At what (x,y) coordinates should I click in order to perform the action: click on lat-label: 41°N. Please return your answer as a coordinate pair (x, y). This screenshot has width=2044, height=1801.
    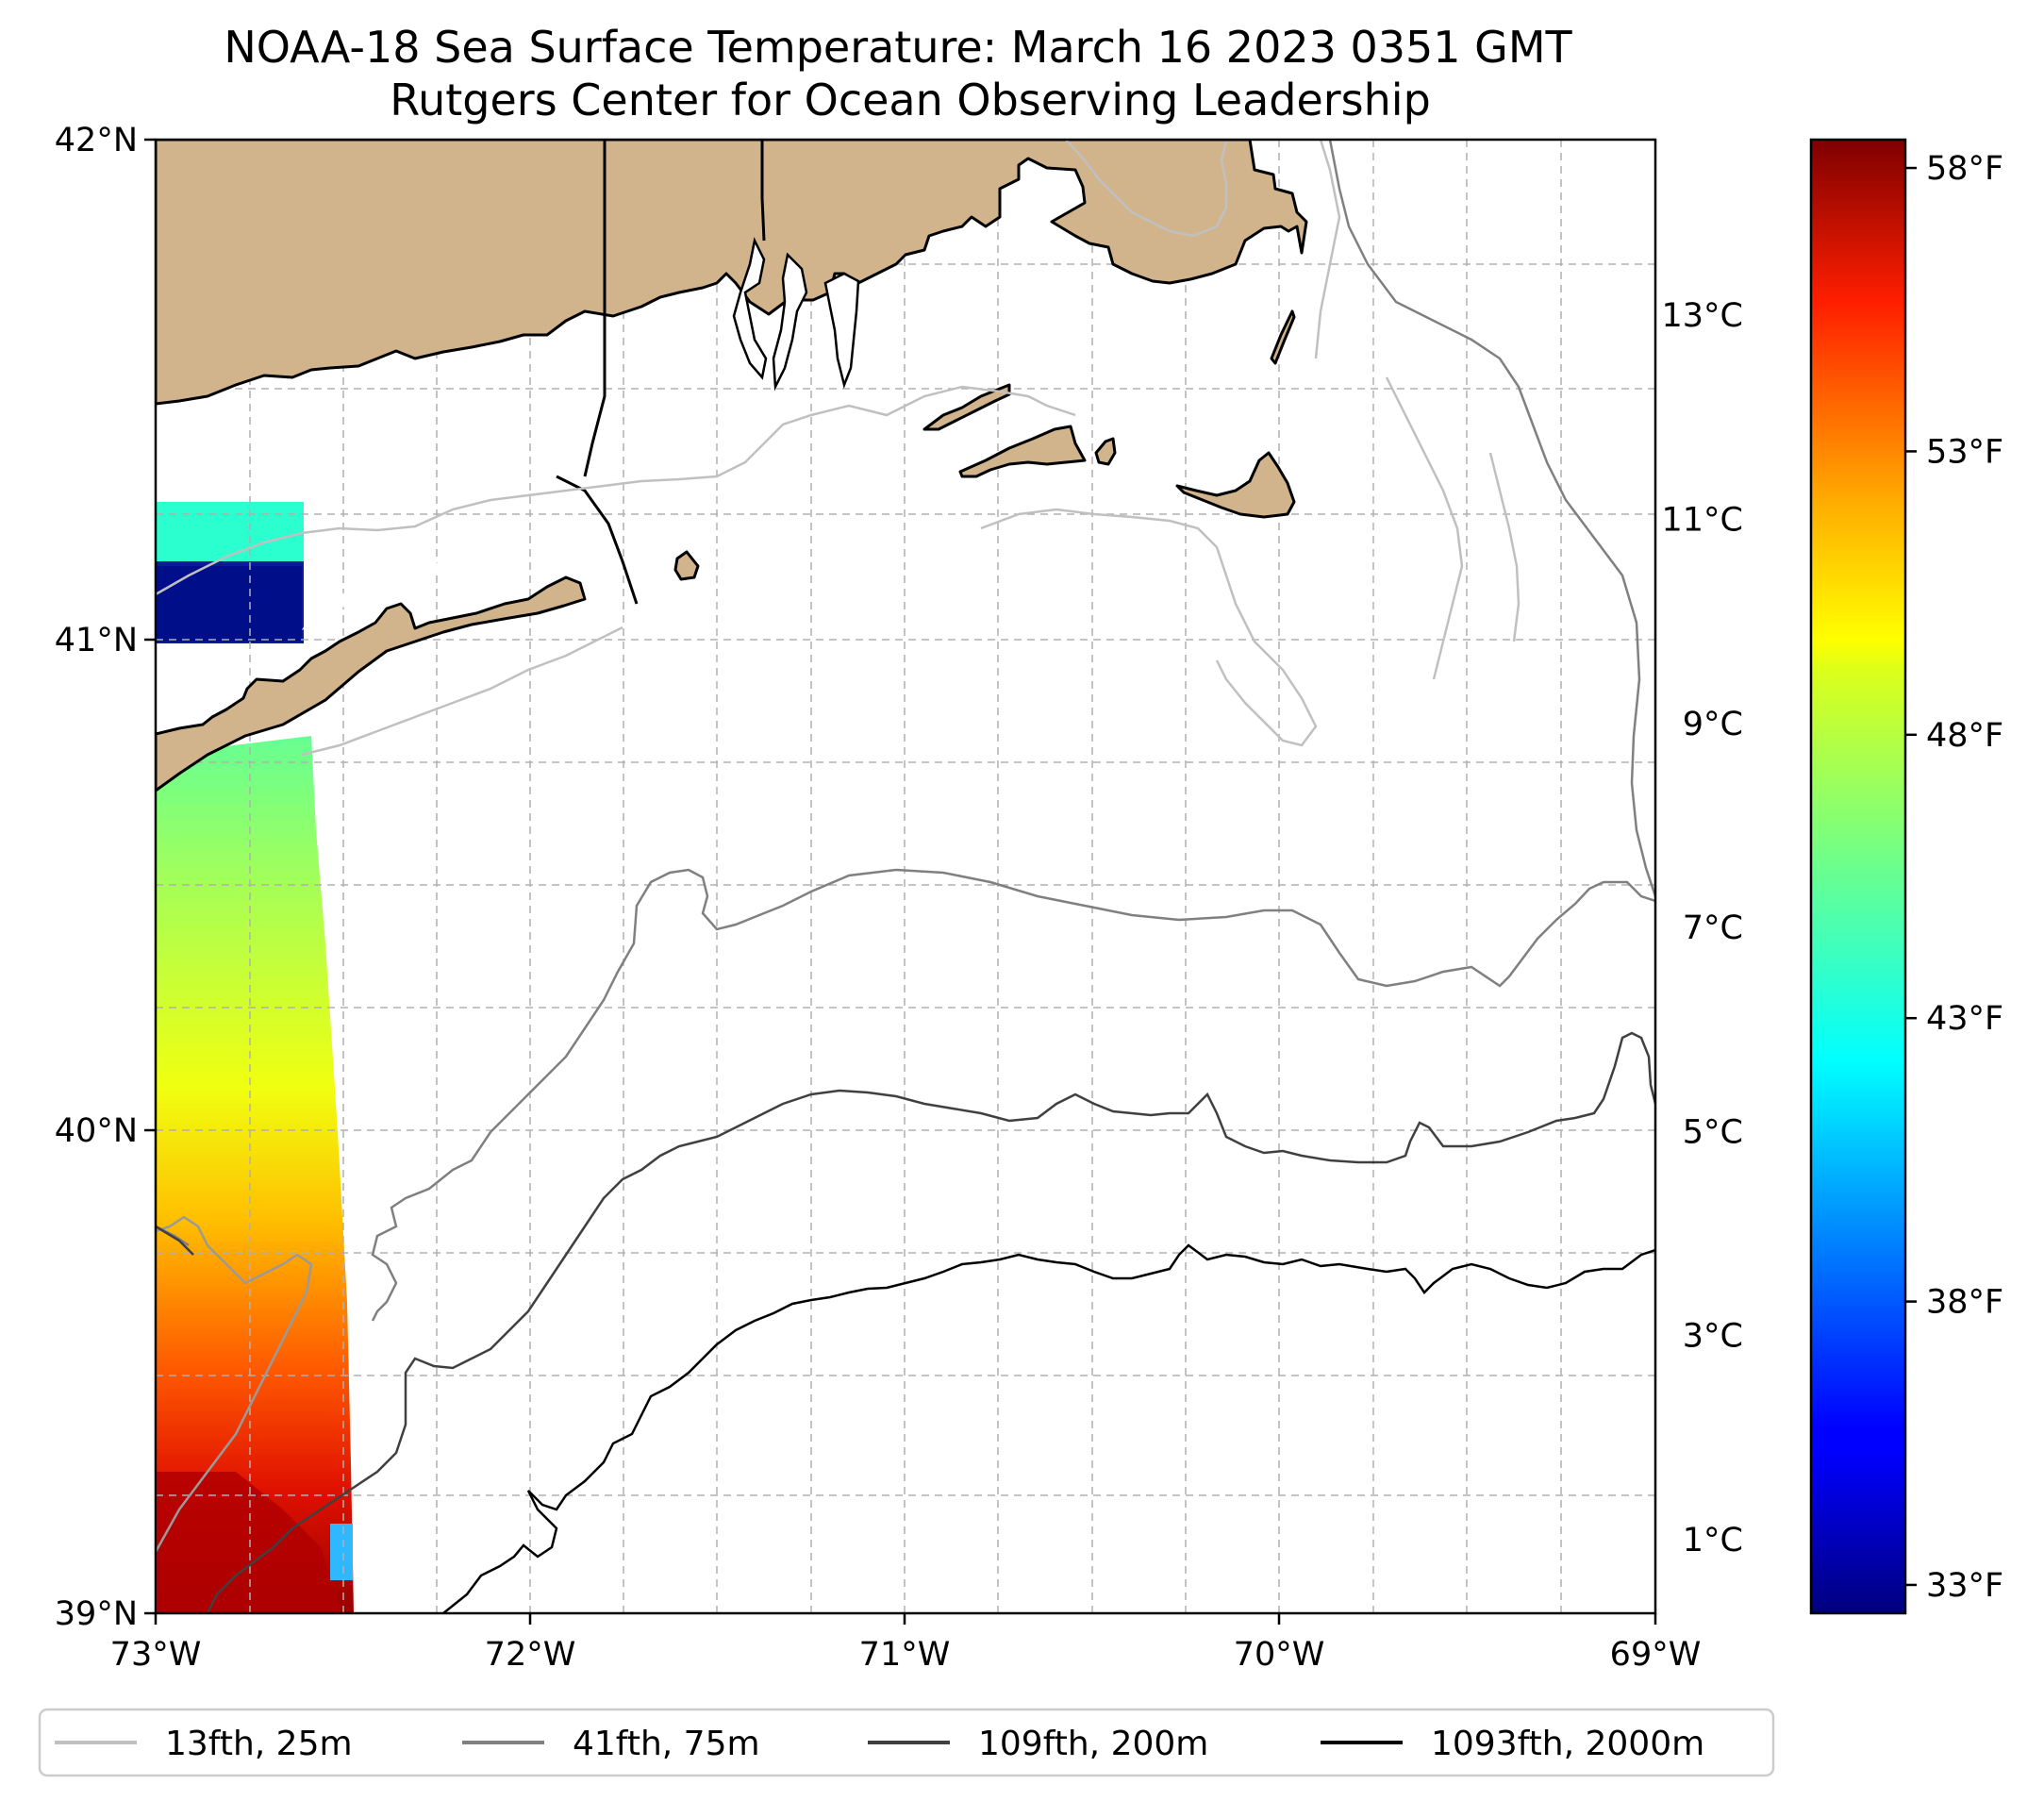
    Looking at the image, I should click on (97, 640).